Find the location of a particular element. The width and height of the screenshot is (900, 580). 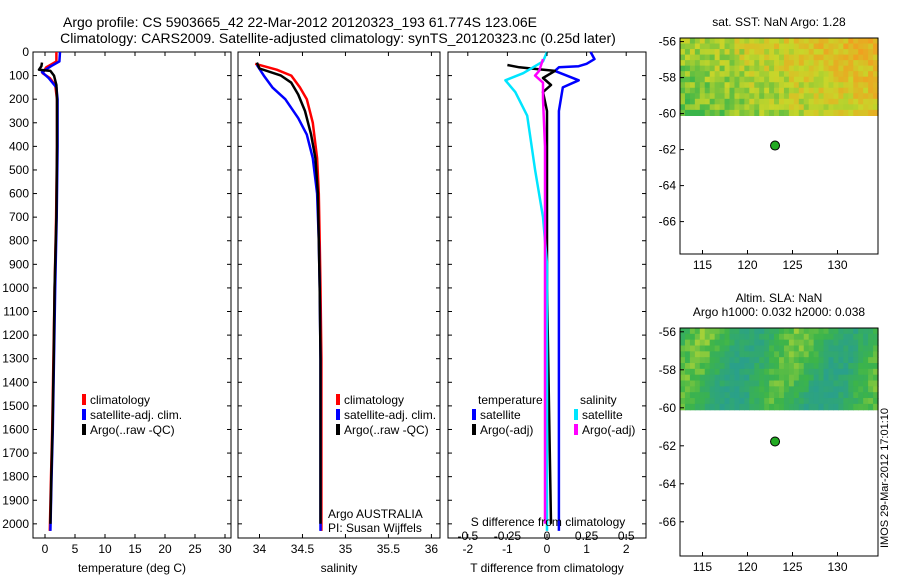

temperature-ytick-label: 1500 is located at coordinates (15, 406).